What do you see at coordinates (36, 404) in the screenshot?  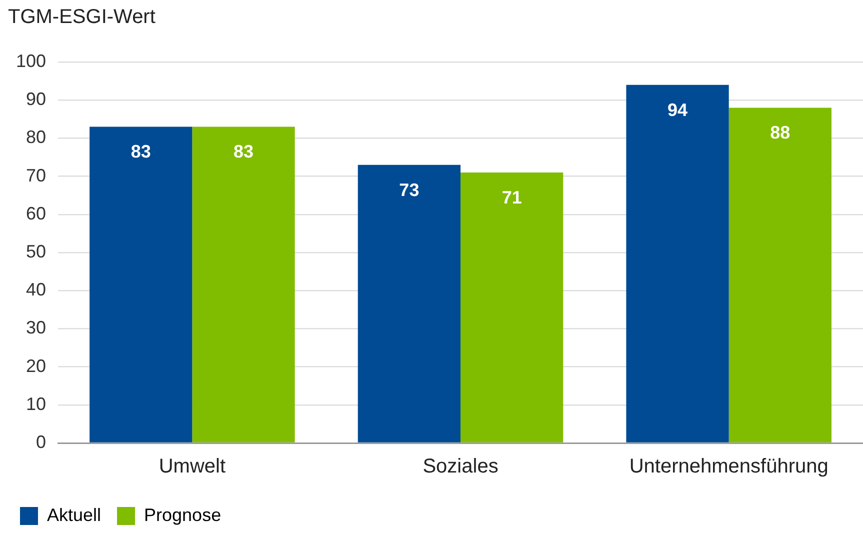 I see `y-tick-label: 10` at bounding box center [36, 404].